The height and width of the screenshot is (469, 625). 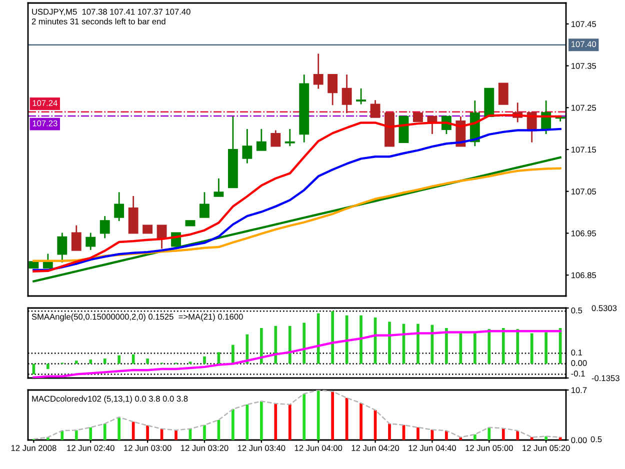 I want to click on text: SMAAngle(50,0.15000000,2,0) 0.1525 =>MA(21) 0.1600, so click(x=137, y=318).